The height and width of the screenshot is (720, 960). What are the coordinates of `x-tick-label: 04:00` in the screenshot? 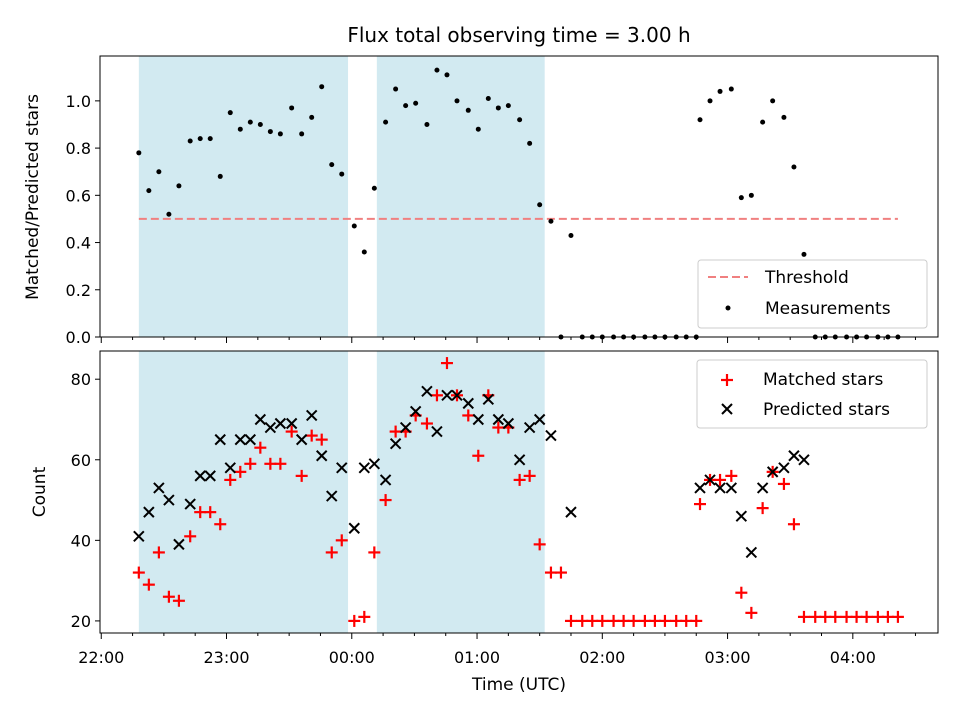 It's located at (853, 657).